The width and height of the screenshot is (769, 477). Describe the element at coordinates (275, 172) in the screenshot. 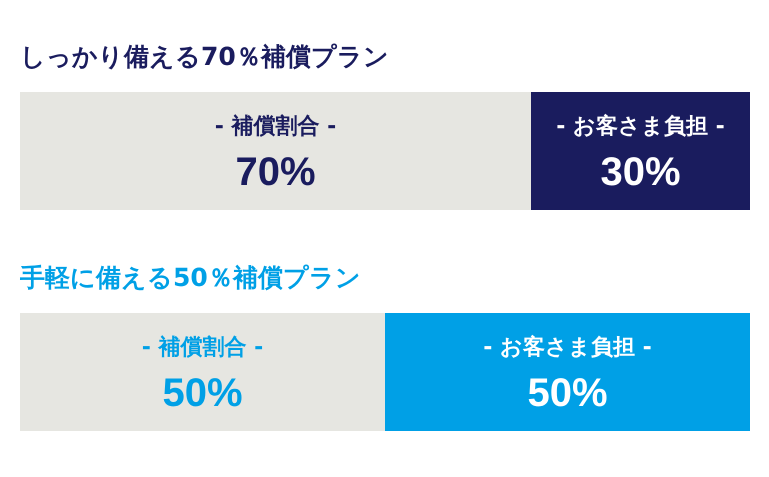

I see `data-label: 70%` at that location.